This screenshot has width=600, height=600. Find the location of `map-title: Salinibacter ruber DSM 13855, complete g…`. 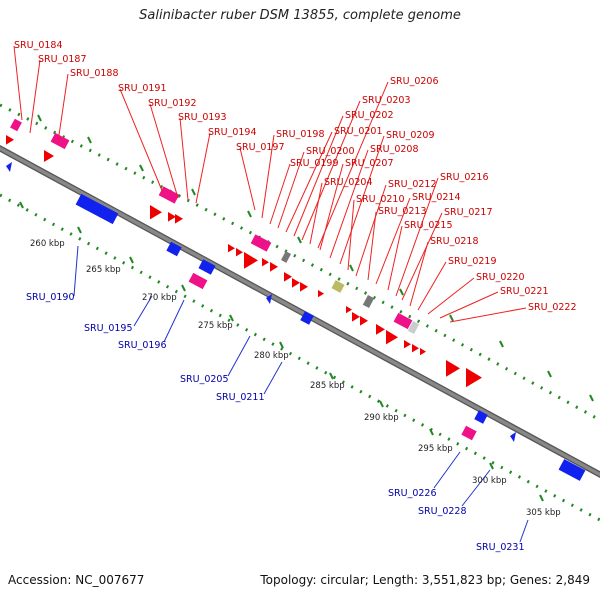

map-title: Salinibacter ruber DSM 13855, complete g… is located at coordinates (300, 15).